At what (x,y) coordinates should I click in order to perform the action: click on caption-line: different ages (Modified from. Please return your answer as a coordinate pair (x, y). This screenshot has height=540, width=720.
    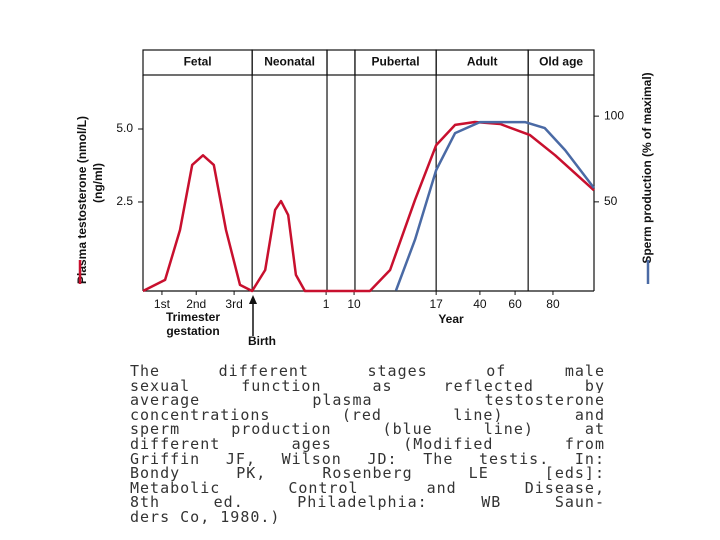
    Looking at the image, I should click on (367, 444).